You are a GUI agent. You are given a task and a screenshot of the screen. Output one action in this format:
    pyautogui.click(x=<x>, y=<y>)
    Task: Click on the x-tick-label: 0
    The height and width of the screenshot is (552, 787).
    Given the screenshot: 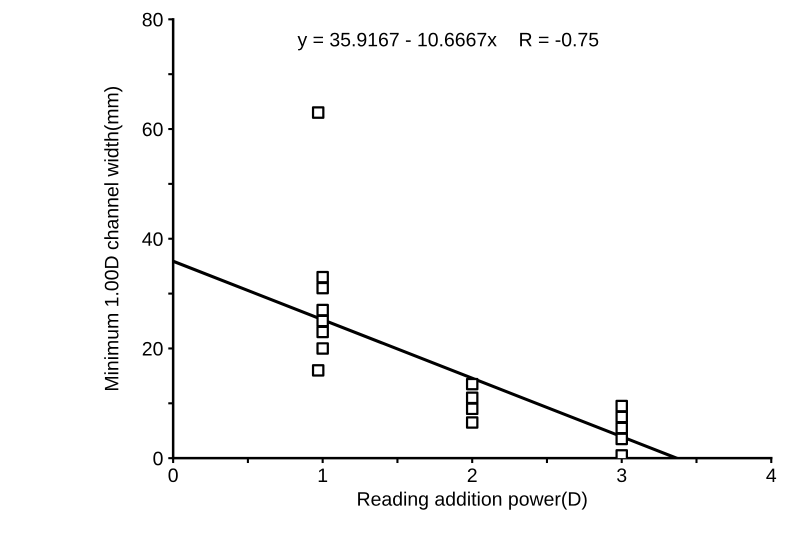 What is the action you would take?
    pyautogui.click(x=173, y=475)
    